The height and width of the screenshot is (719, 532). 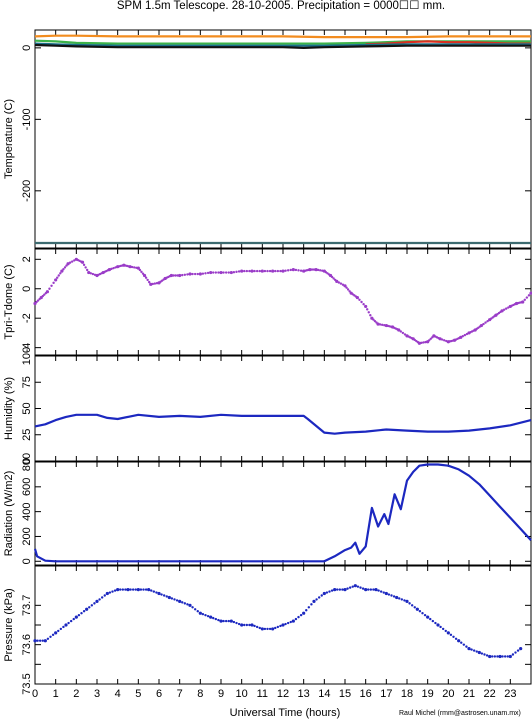 I want to click on x-tick-label: 14, so click(x=324, y=694).